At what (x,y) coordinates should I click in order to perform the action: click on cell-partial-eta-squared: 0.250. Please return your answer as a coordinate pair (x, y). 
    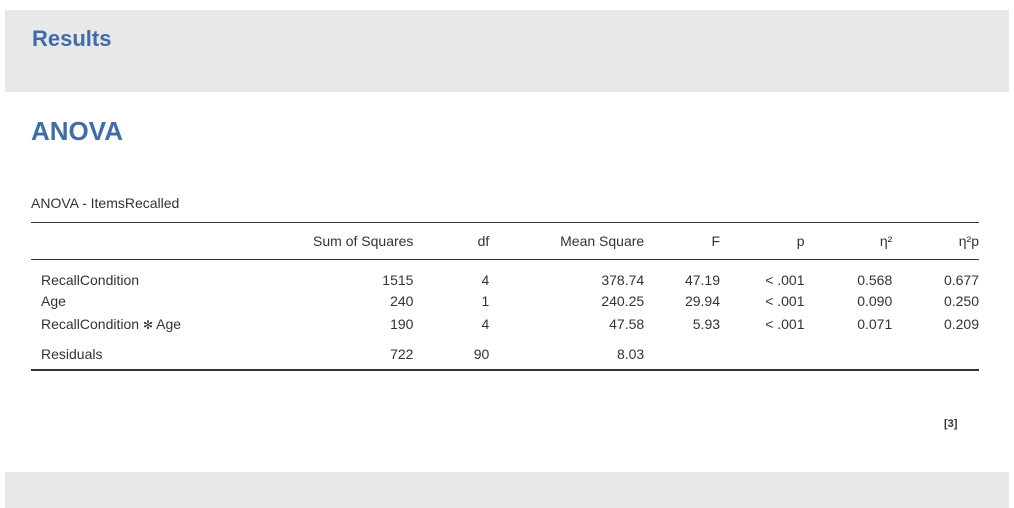
    Looking at the image, I should click on (961, 301).